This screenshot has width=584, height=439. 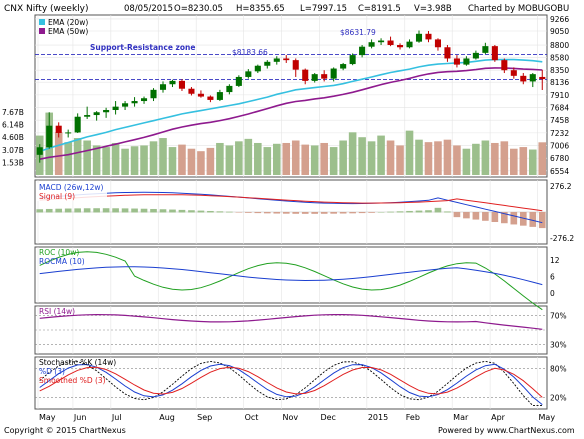 What do you see at coordinates (71, 187) in the screenshot?
I see `legend-macd: MACD (26w,12w)` at bounding box center [71, 187].